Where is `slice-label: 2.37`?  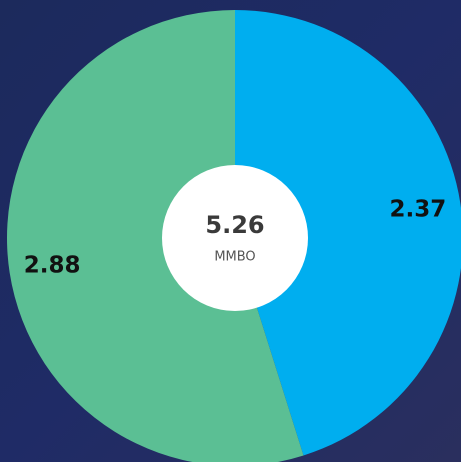
slice-label: 2.37 is located at coordinates (417, 209).